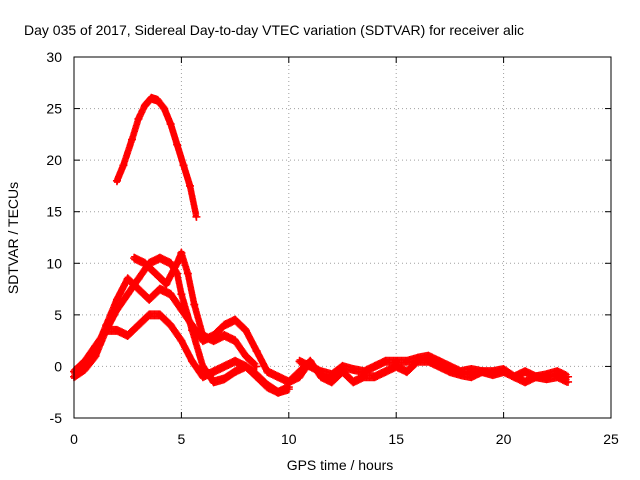 The image size is (640, 480). I want to click on series-trail-high, so click(434, 366).